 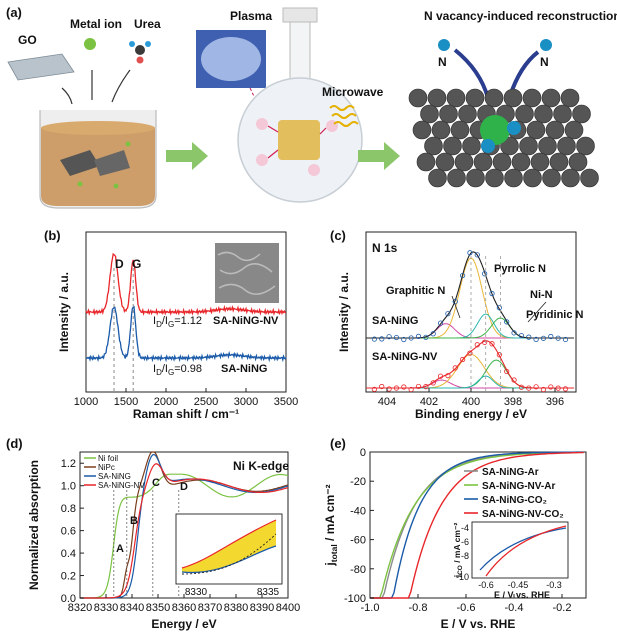 What do you see at coordinates (196, 592) in the screenshot?
I see `inset-d-xtick-0: 8330` at bounding box center [196, 592].